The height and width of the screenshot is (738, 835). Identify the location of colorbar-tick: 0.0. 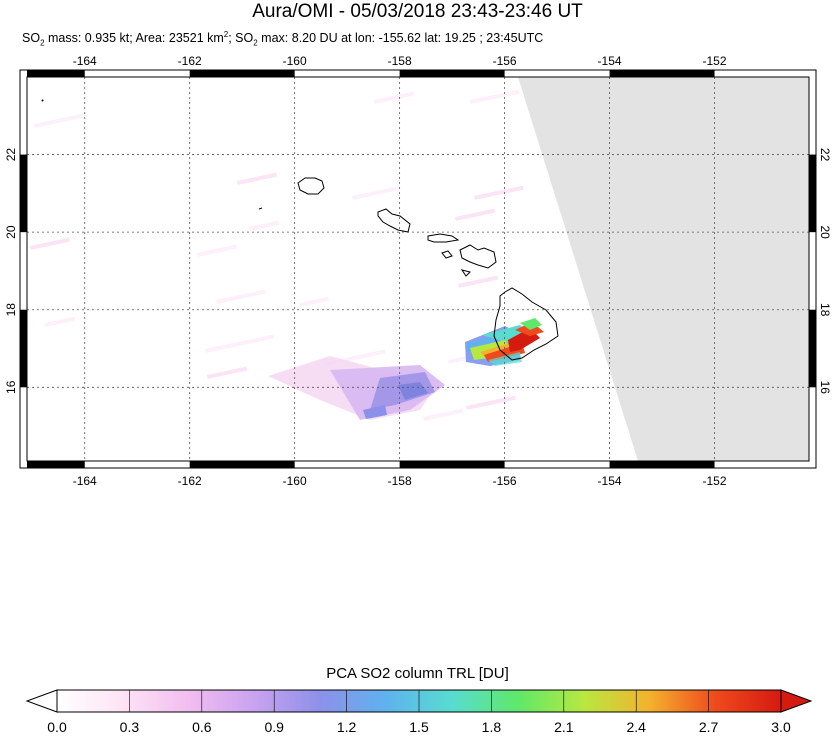
(57, 727).